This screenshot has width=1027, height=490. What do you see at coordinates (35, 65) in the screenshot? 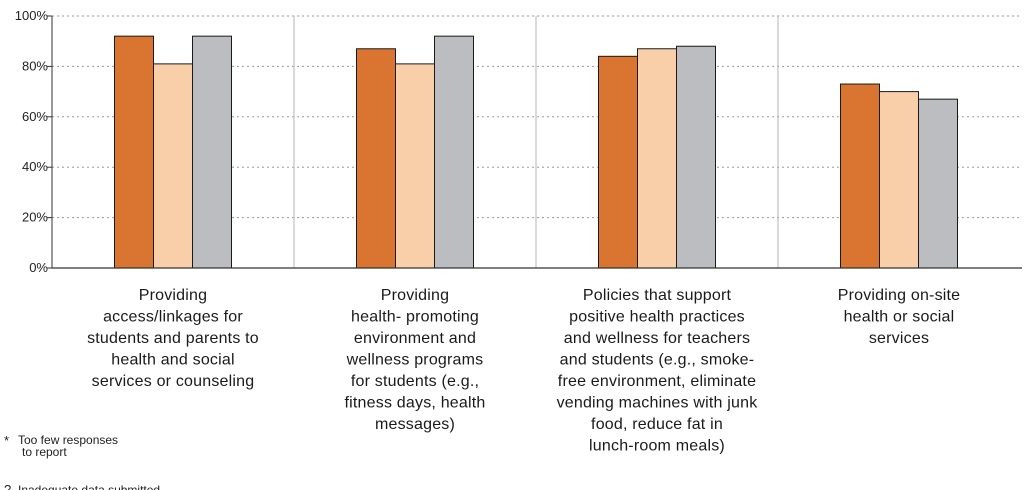
I see `y-tick-label: 80%` at bounding box center [35, 65].